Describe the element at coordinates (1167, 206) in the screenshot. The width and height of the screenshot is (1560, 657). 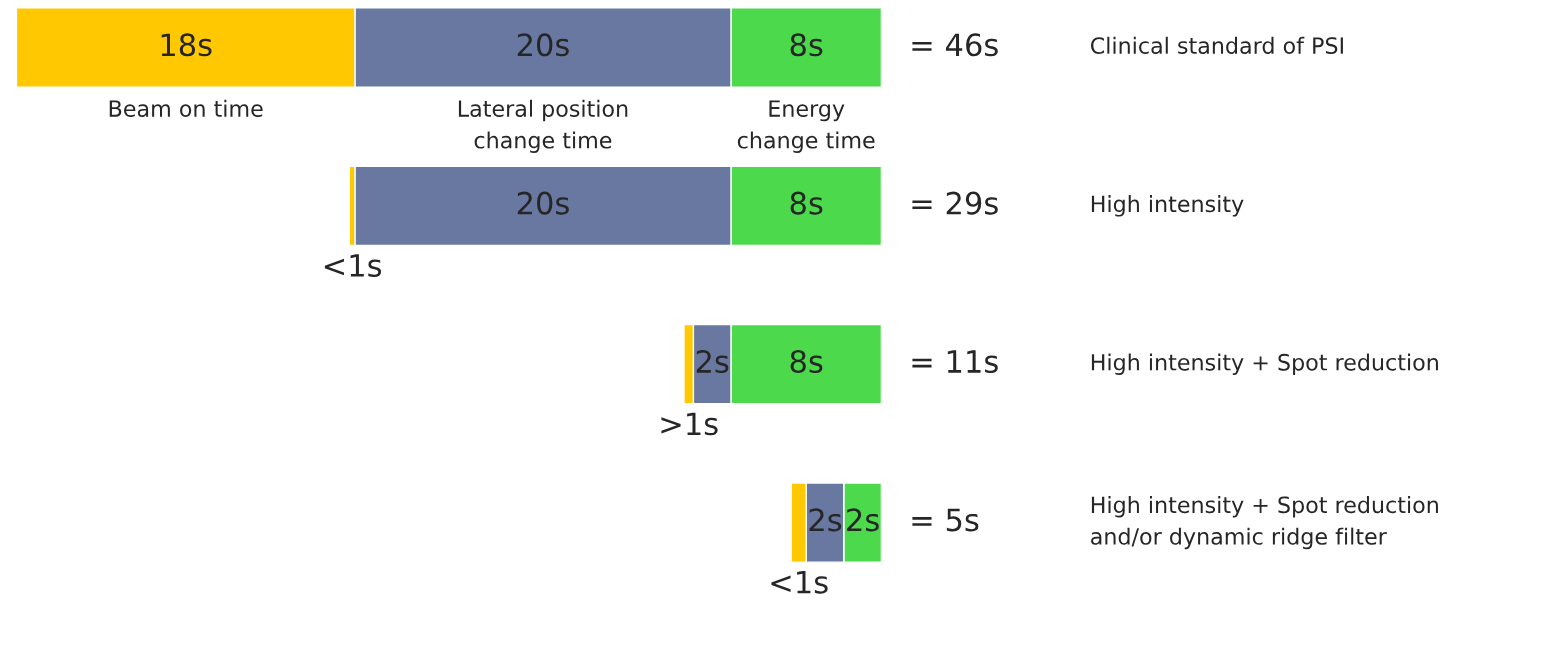
I see `y-tick-label: High intensity` at that location.